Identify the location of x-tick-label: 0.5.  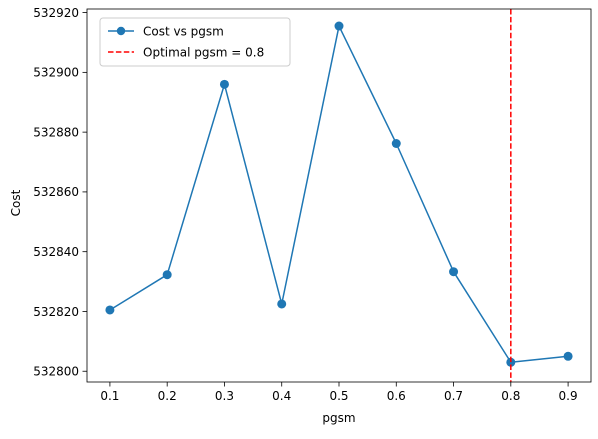
(338, 396).